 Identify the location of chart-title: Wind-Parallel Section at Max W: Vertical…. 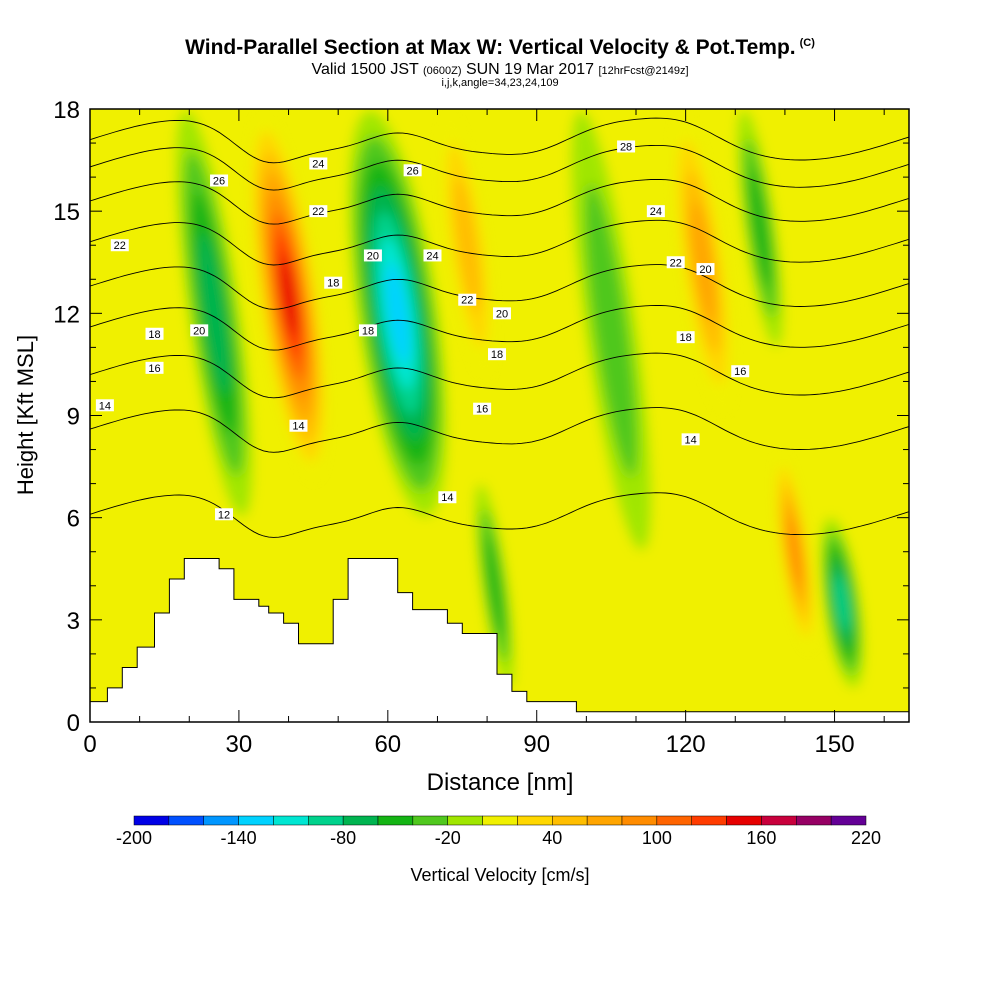
(500, 48).